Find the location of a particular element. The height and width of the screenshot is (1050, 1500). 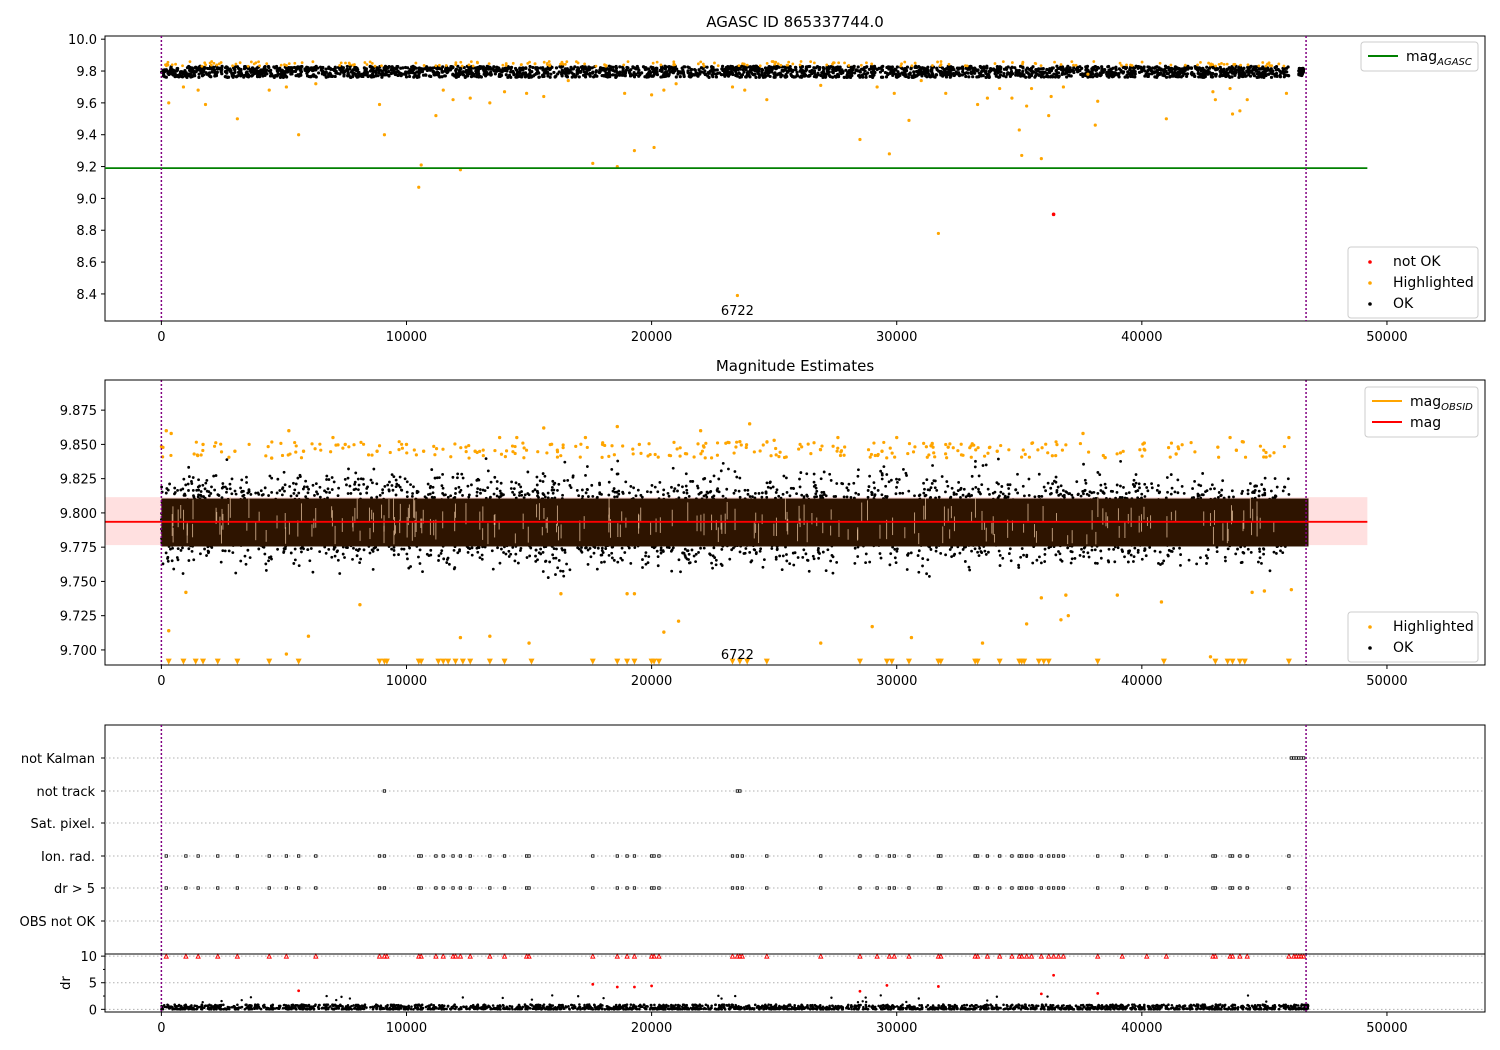

x-tick-label: 0 is located at coordinates (161, 337).